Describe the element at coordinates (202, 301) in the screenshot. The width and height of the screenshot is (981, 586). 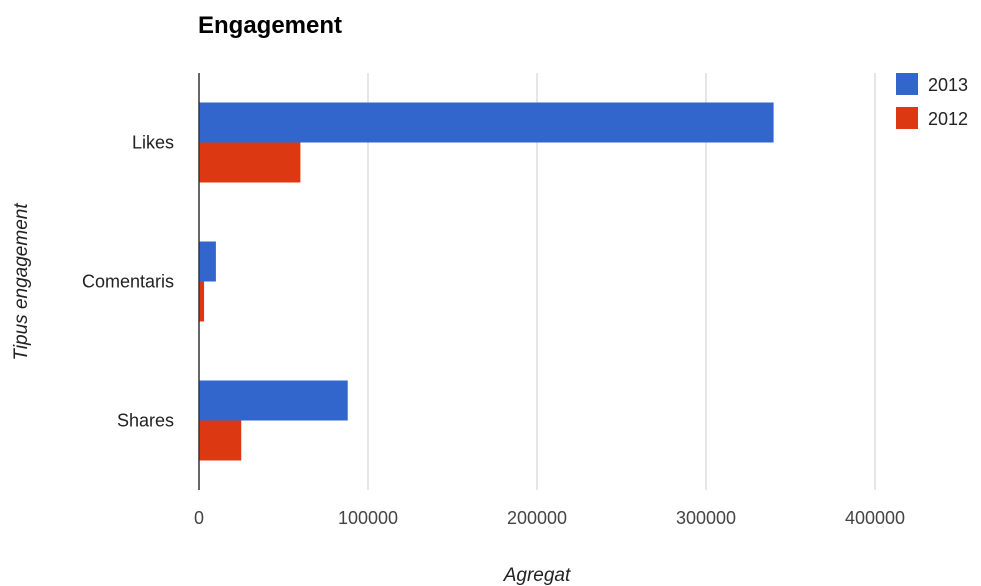
I see `bar-comentaris-2012` at that location.